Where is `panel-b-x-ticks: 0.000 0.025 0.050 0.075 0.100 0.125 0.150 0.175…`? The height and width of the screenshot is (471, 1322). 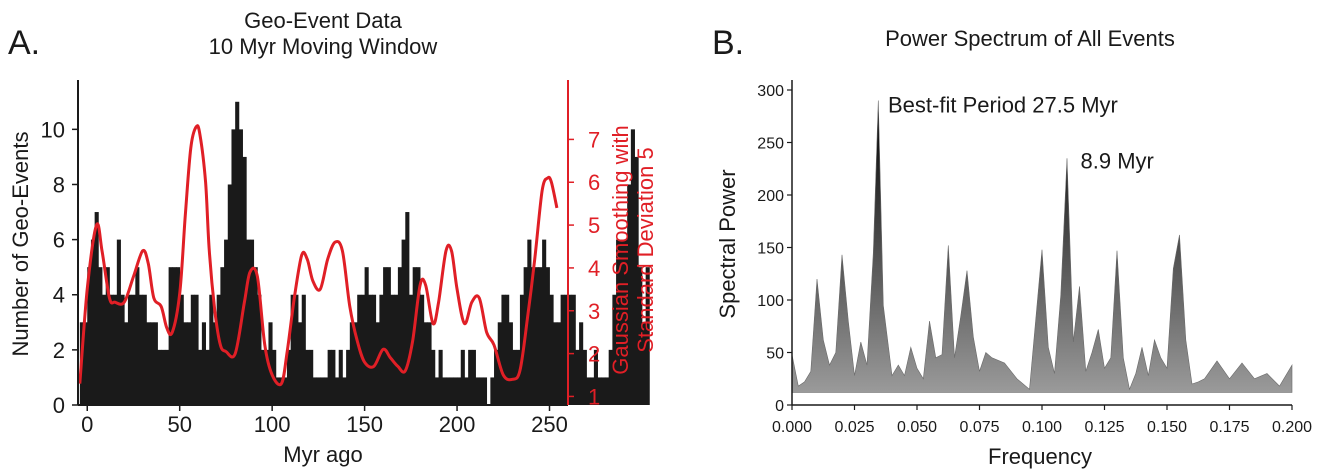
panel-b-x-ticks: 0.000 0.025 0.050 0.075 0.100 0.125 0.150 0.175… is located at coordinates (1042, 420).